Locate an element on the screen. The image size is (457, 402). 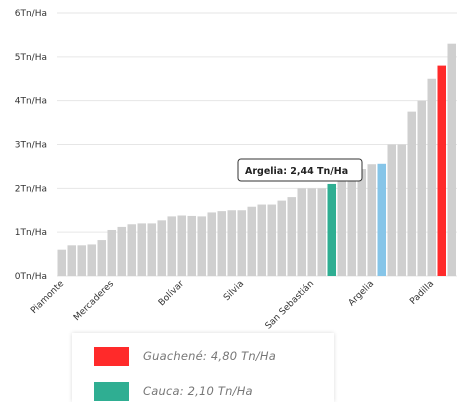
tooltip: Argelia: 2,44 Tn/Ha is located at coordinates (300, 170).